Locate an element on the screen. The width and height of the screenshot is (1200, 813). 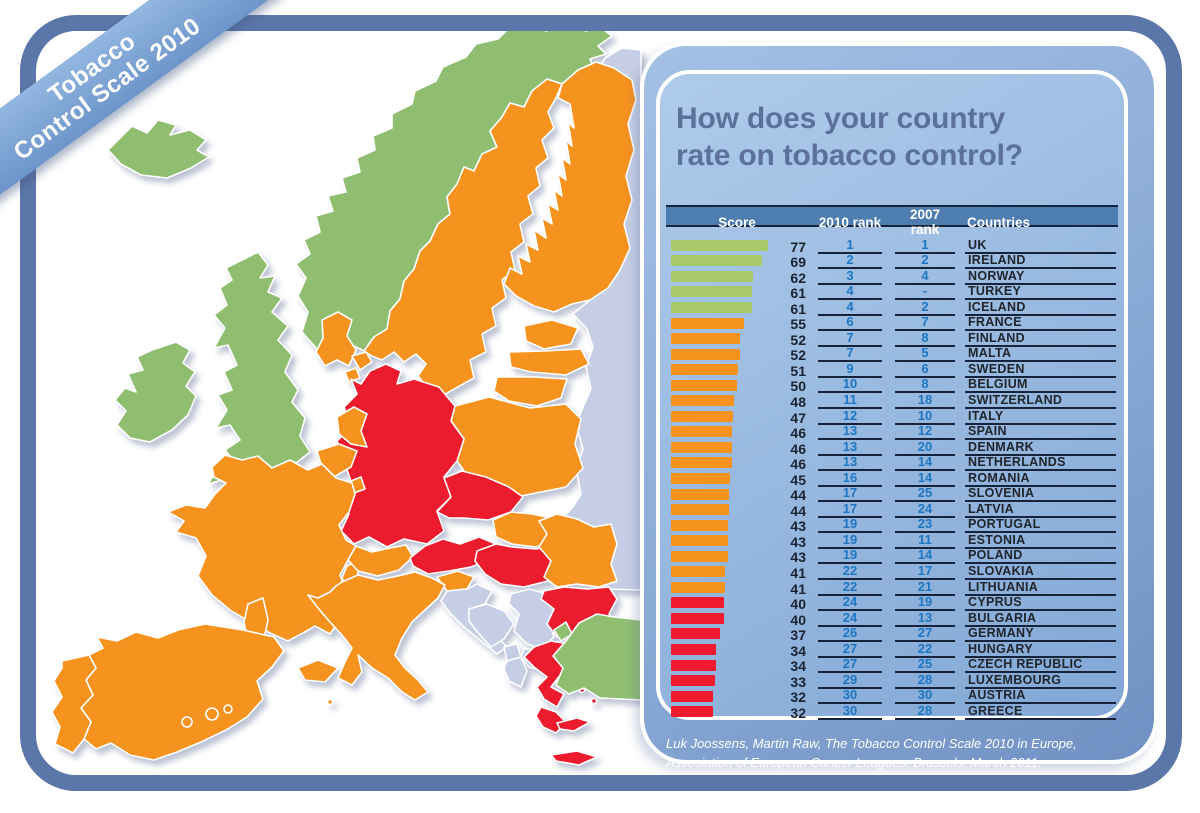
rank-2007-value: 8 is located at coordinates (925, 339).